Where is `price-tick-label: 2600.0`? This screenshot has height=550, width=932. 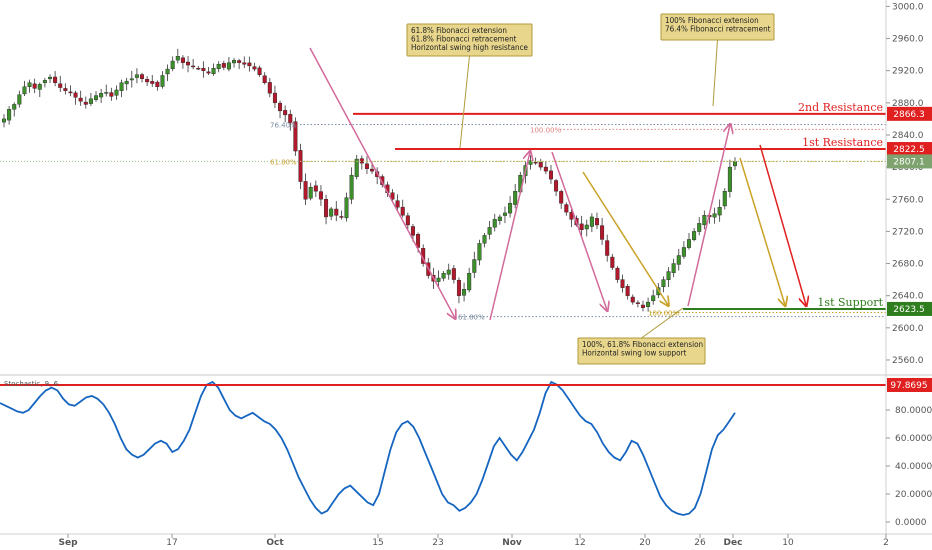 price-tick-label: 2600.0 is located at coordinates (908, 329).